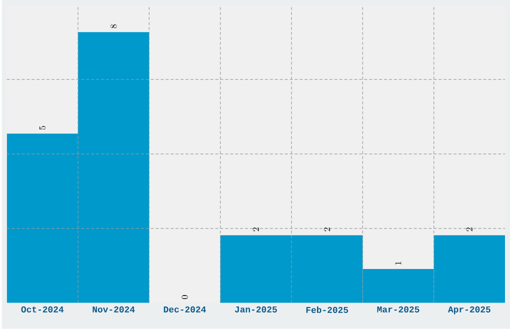 Image resolution: width=510 pixels, height=329 pixels. Describe the element at coordinates (113, 26) in the screenshot. I see `data-label: 8` at that location.